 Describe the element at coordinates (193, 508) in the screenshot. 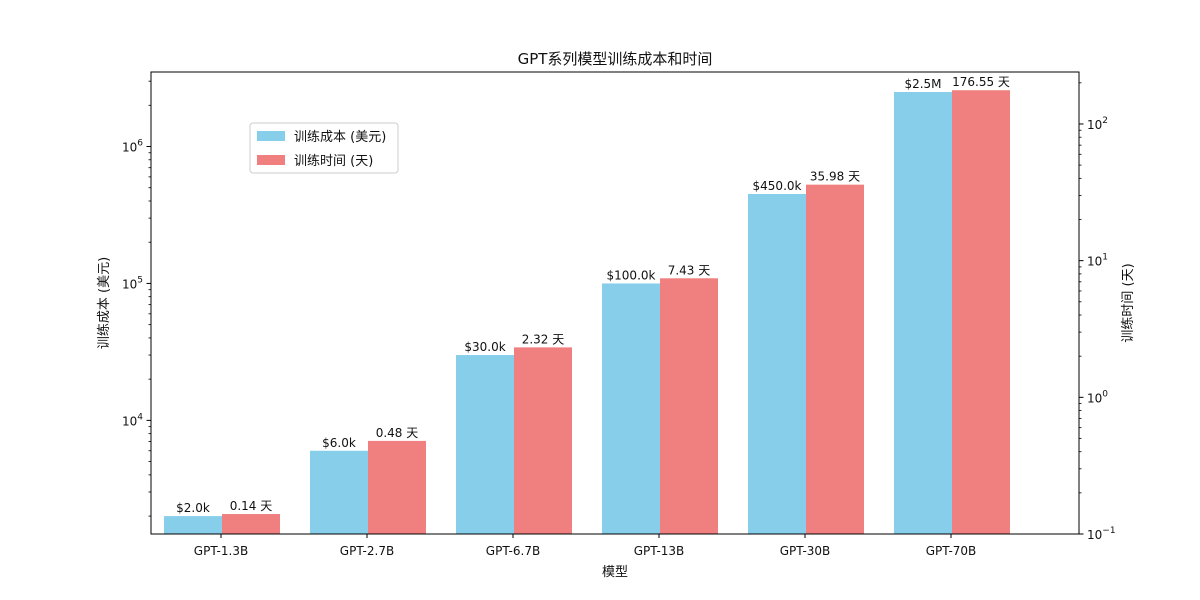

I see `cost-label-0: $2.0k` at that location.